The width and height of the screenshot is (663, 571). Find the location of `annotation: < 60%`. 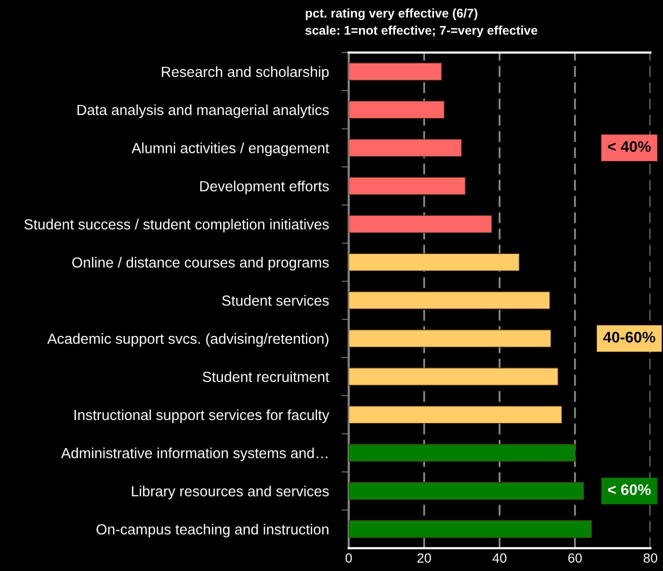

annotation: < 60% is located at coordinates (629, 490).